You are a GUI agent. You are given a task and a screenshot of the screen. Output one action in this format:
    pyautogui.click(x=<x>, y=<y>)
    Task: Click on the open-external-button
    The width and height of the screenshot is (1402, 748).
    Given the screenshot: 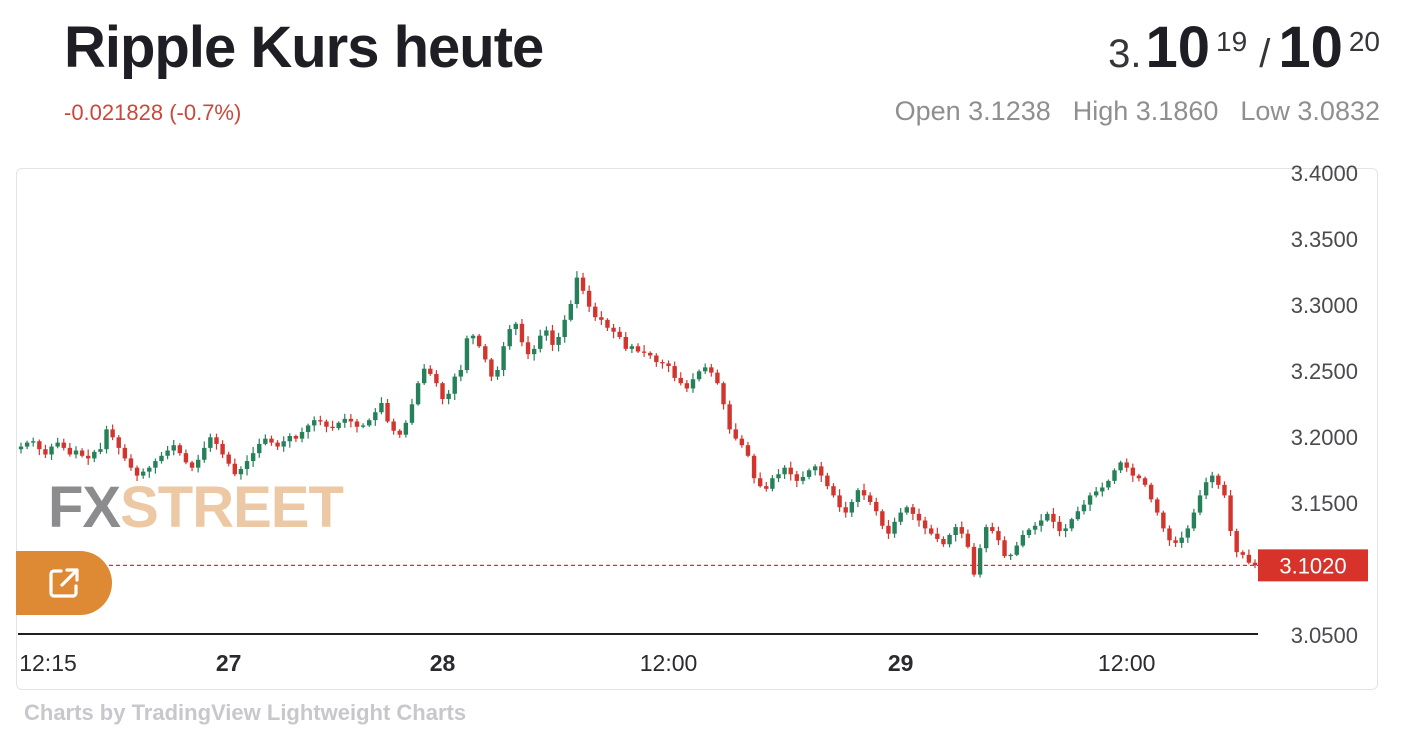 What is the action you would take?
    pyautogui.click(x=64, y=583)
    